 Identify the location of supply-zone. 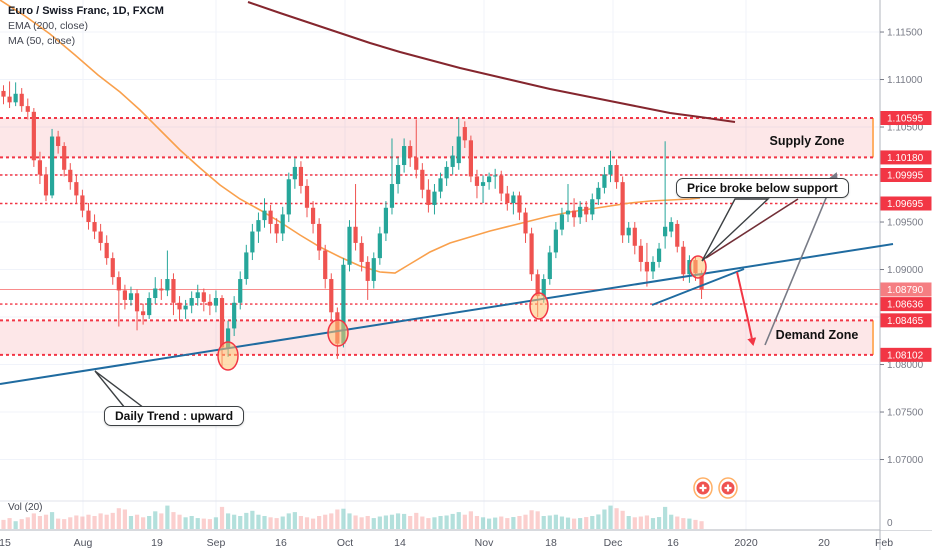
(437, 138).